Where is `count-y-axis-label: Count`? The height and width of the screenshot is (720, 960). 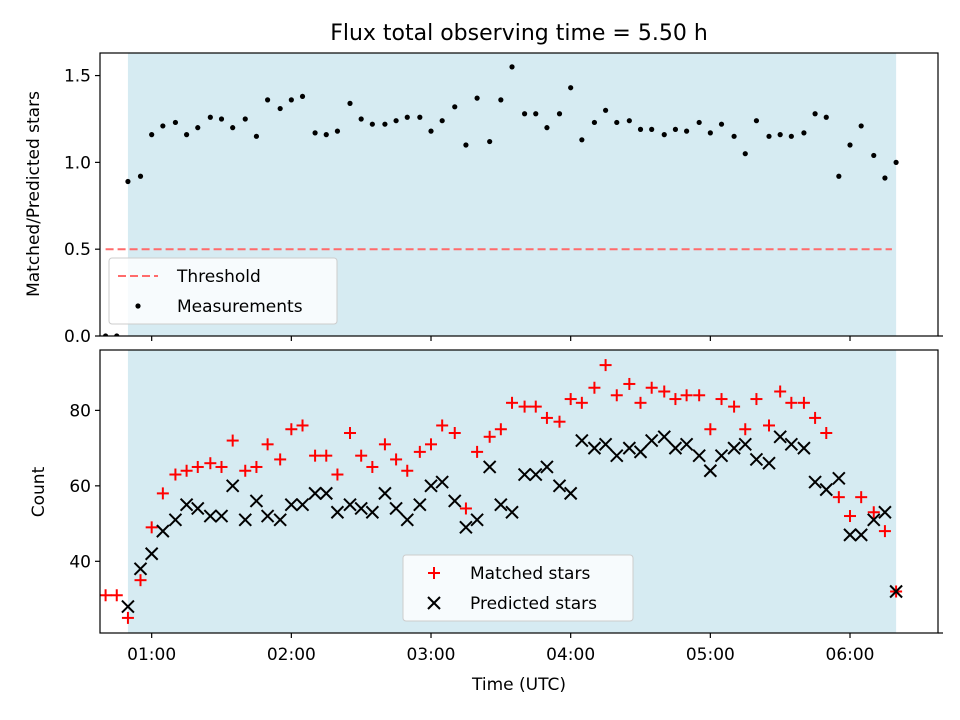
count-y-axis-label: Count is located at coordinates (39, 491).